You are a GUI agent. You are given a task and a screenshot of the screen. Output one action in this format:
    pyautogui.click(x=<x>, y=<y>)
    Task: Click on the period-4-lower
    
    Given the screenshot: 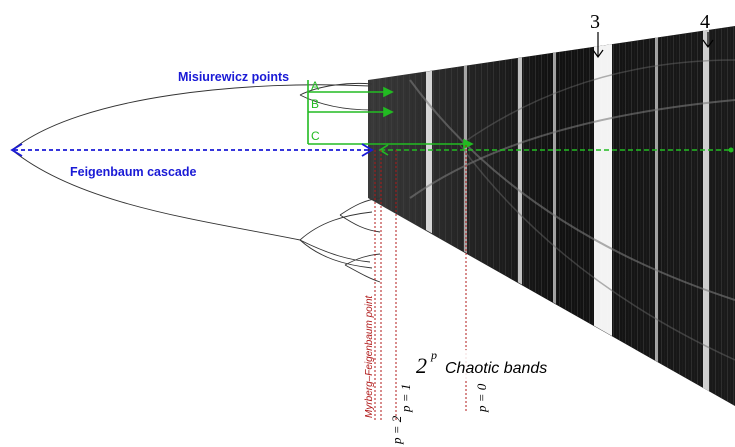 What is the action you would take?
    pyautogui.click(x=336, y=240)
    